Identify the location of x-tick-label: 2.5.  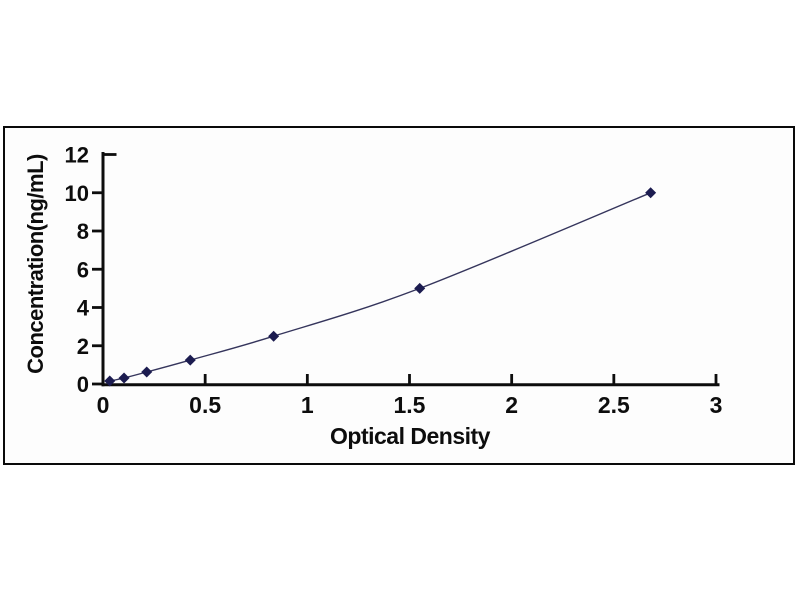
(614, 405).